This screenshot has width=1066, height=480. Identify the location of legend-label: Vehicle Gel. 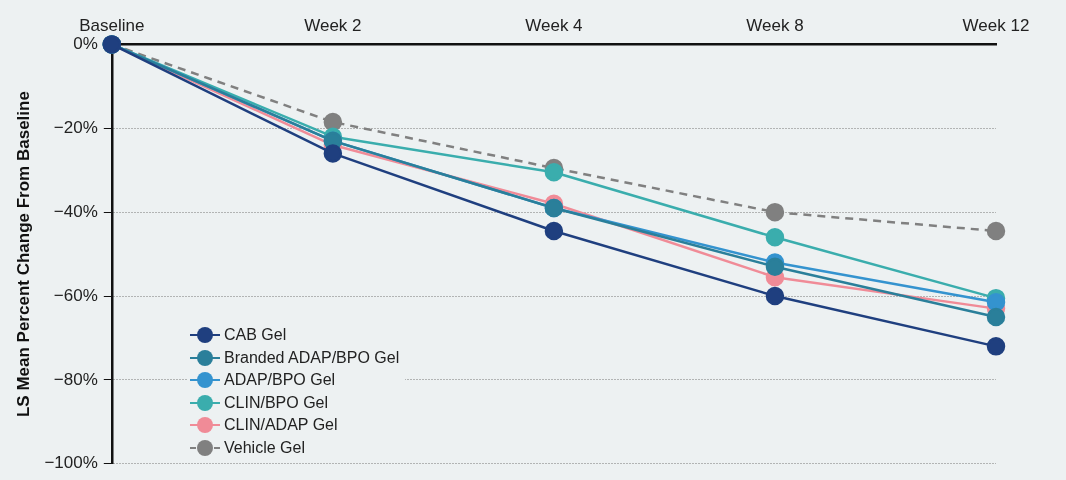
(264, 447).